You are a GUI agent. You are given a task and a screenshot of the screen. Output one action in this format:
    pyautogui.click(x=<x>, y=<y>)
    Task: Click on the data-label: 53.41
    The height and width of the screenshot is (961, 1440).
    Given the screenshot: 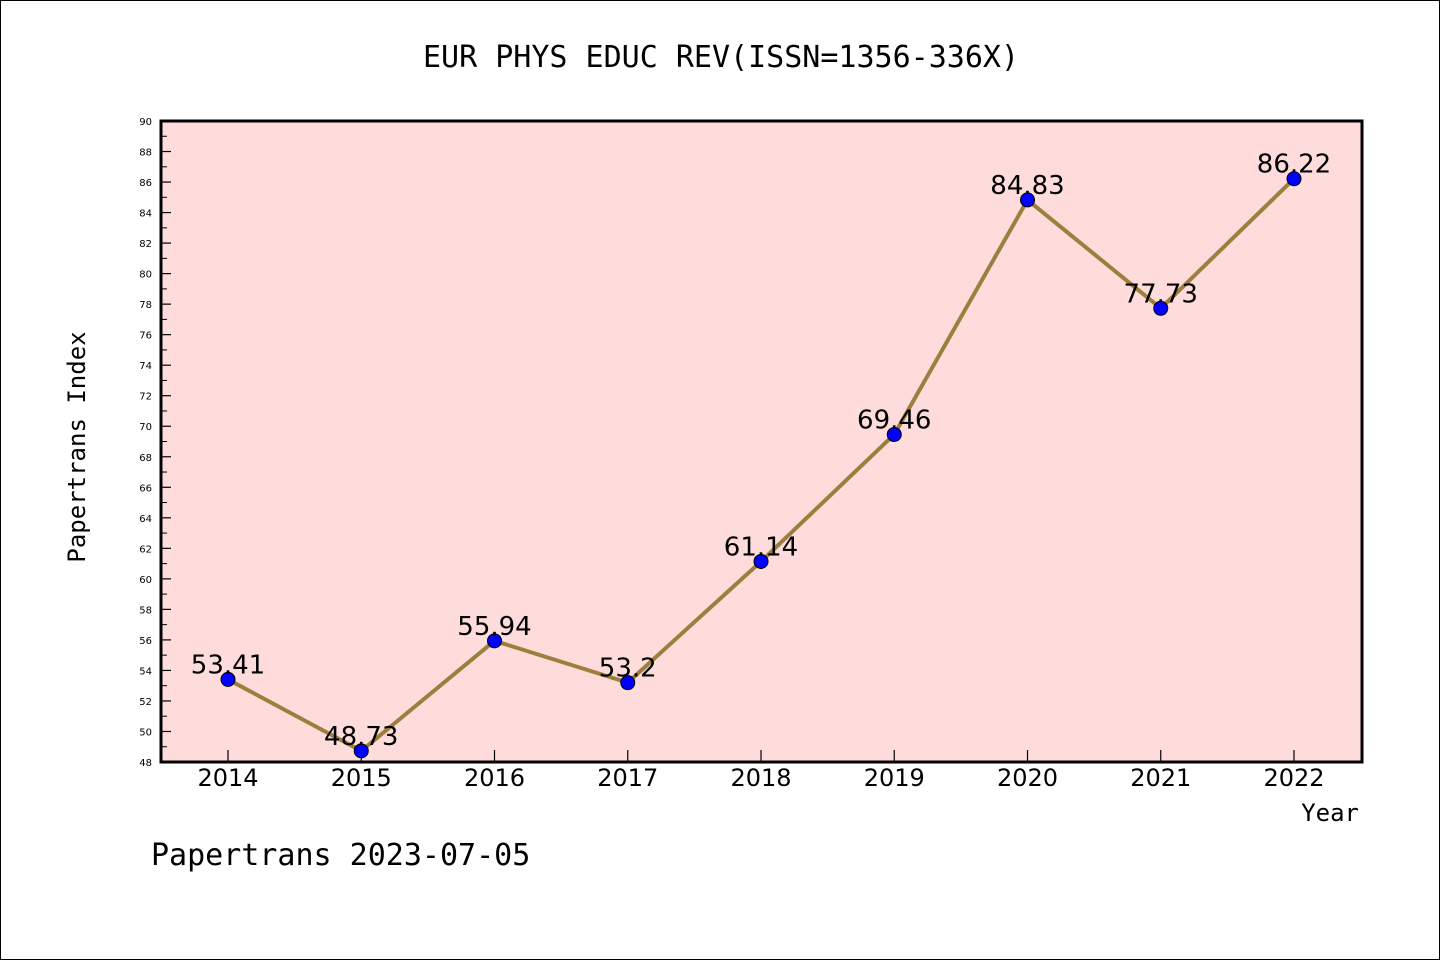 What is the action you would take?
    pyautogui.click(x=228, y=665)
    